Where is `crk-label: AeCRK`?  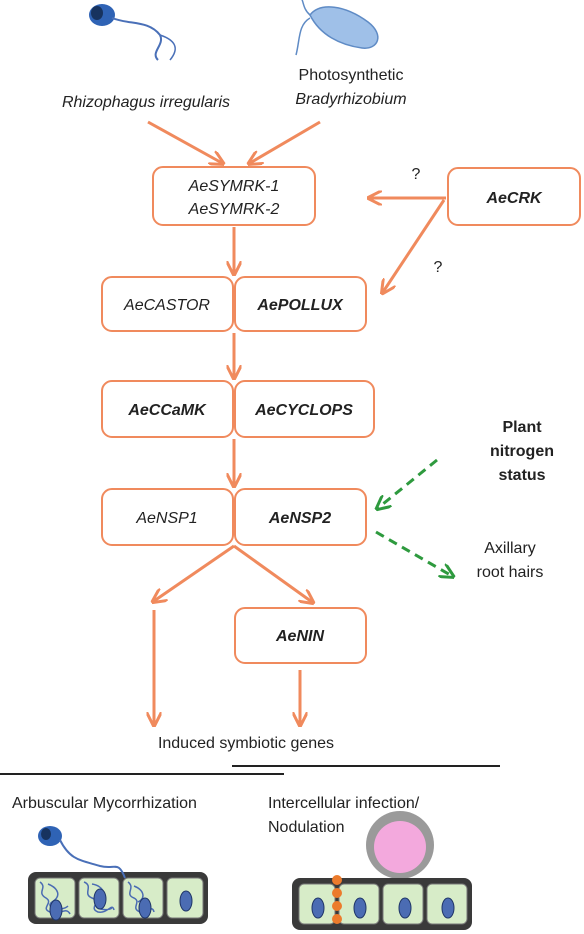
crk-label: AeCRK is located at coordinates (514, 198).